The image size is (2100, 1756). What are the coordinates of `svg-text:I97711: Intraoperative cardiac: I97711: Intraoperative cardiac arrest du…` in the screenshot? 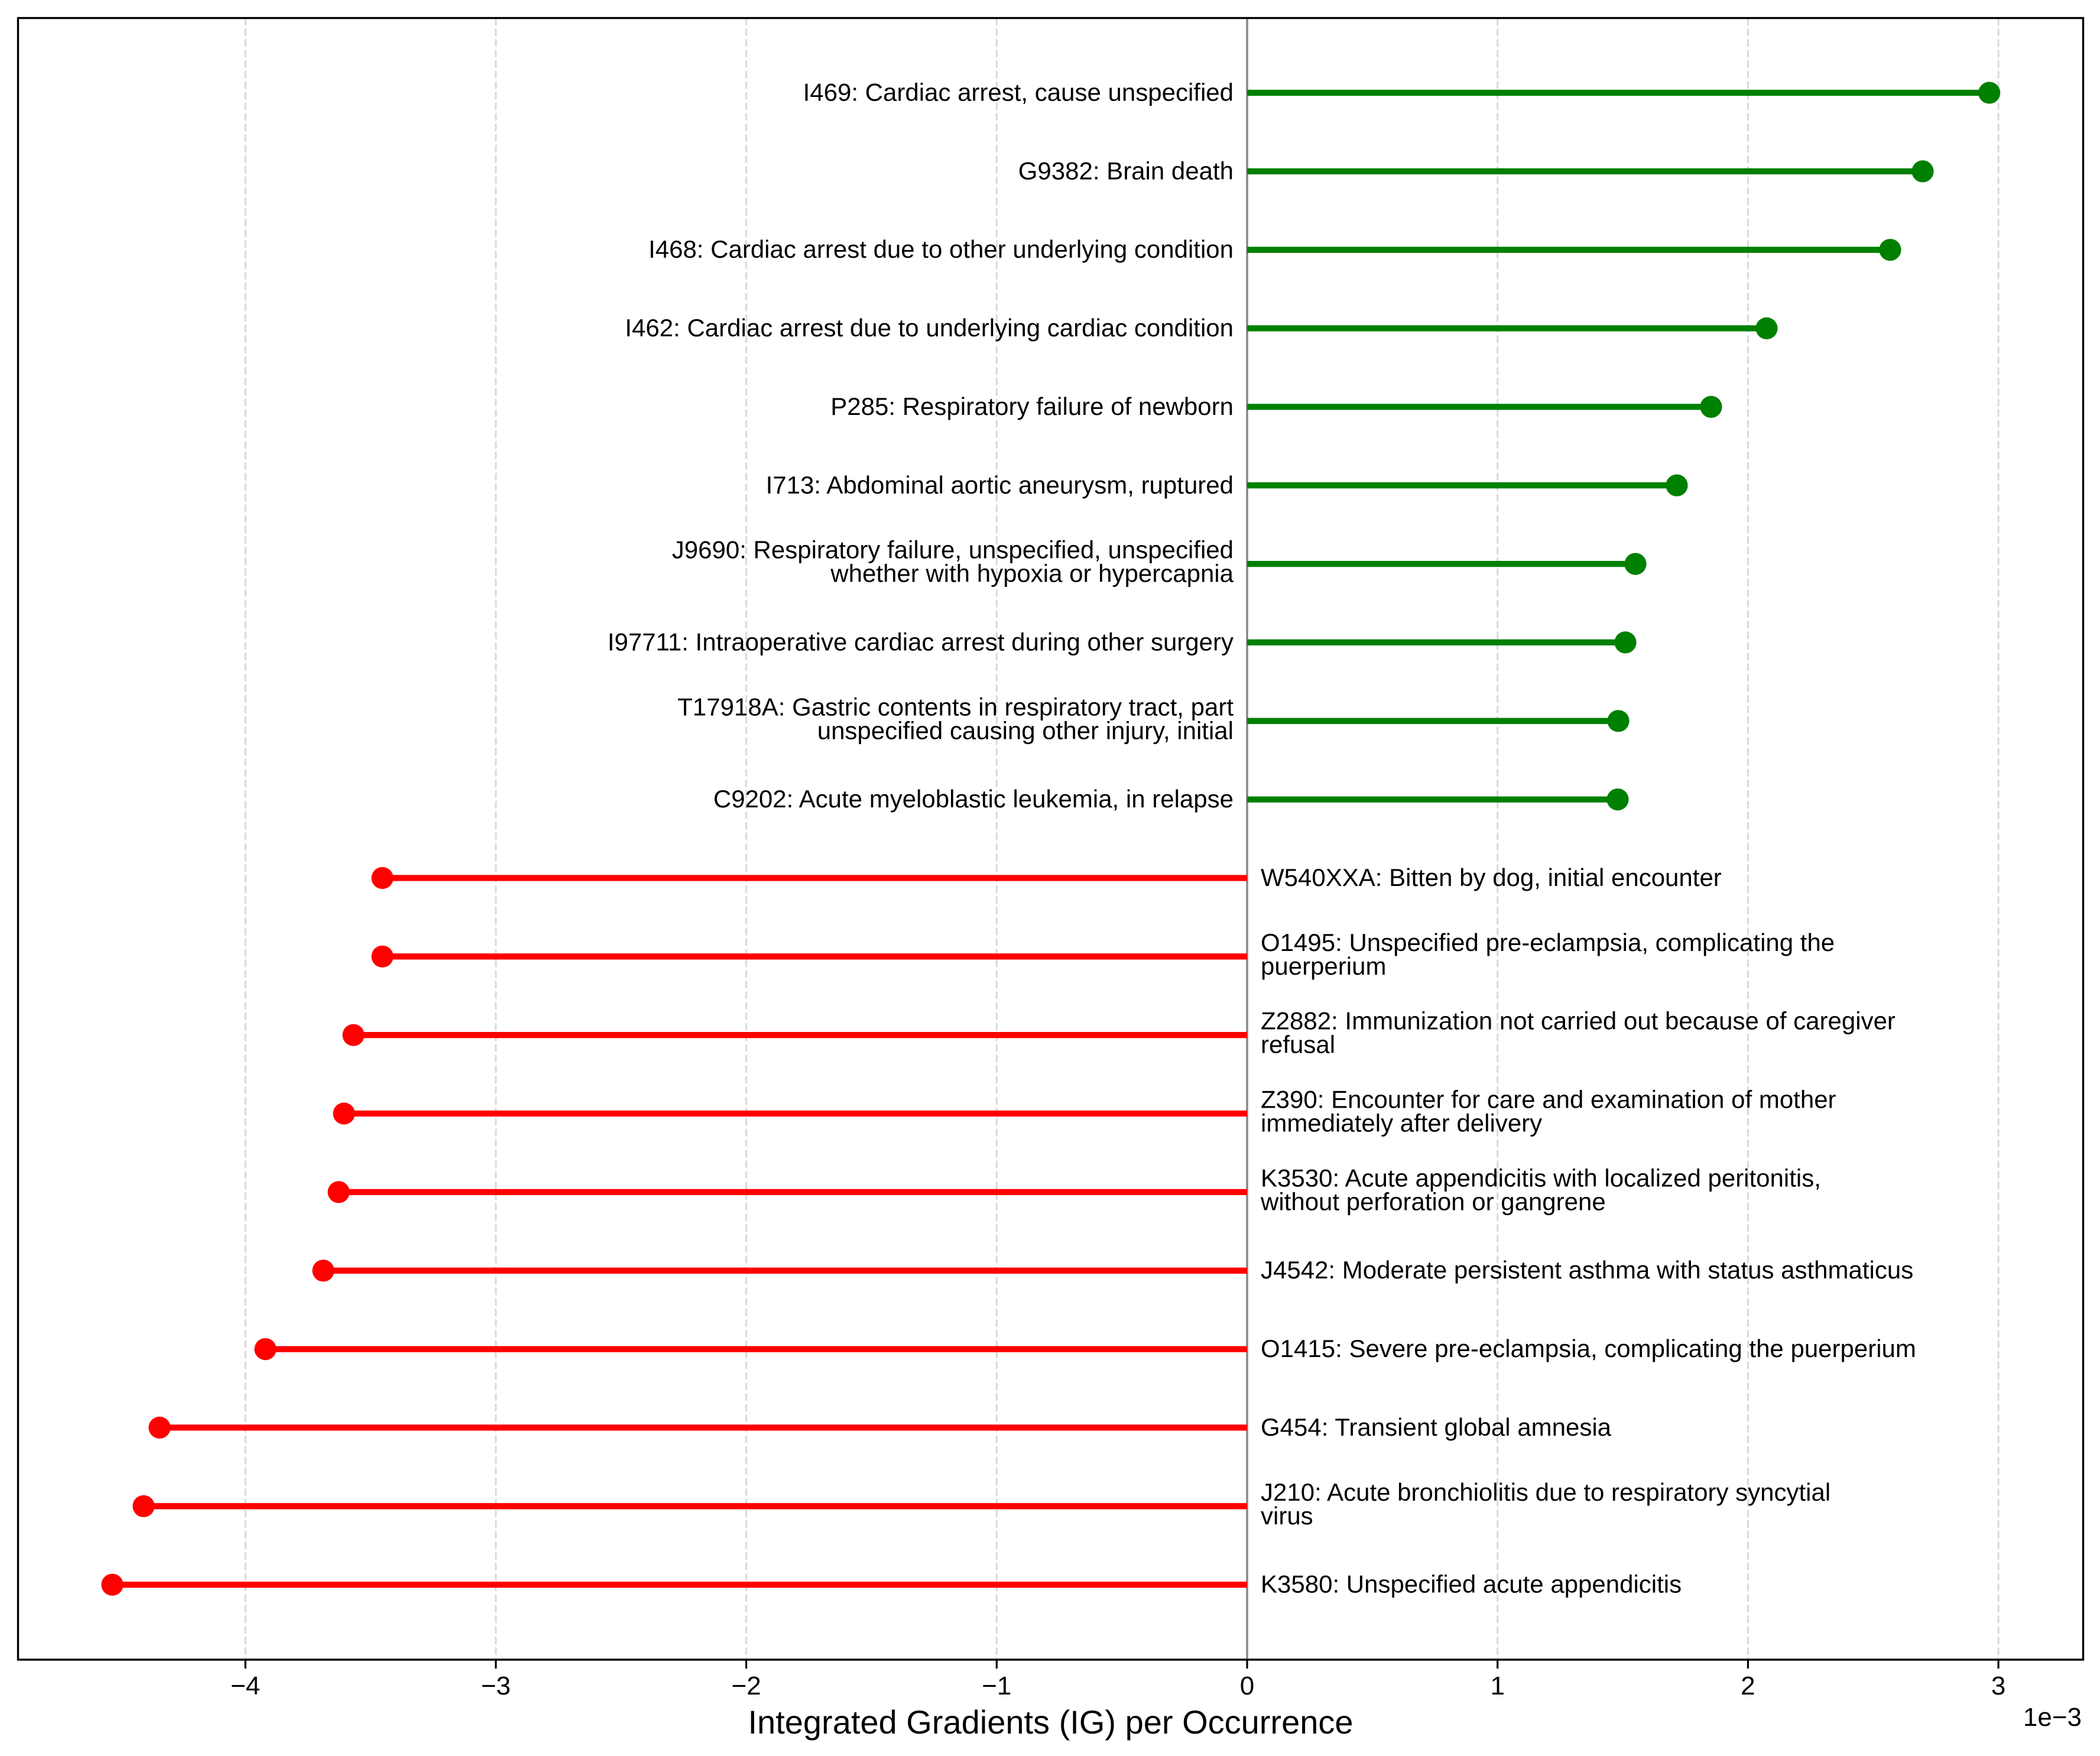 It's located at (921, 641).